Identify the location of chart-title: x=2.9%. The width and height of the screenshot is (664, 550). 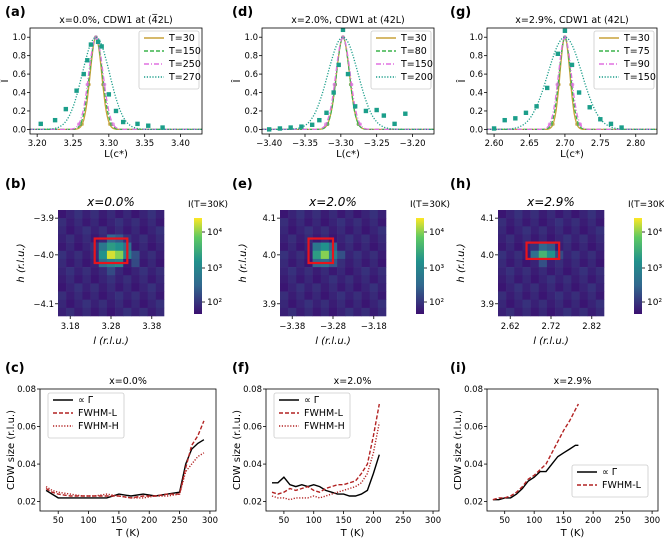
(573, 381).